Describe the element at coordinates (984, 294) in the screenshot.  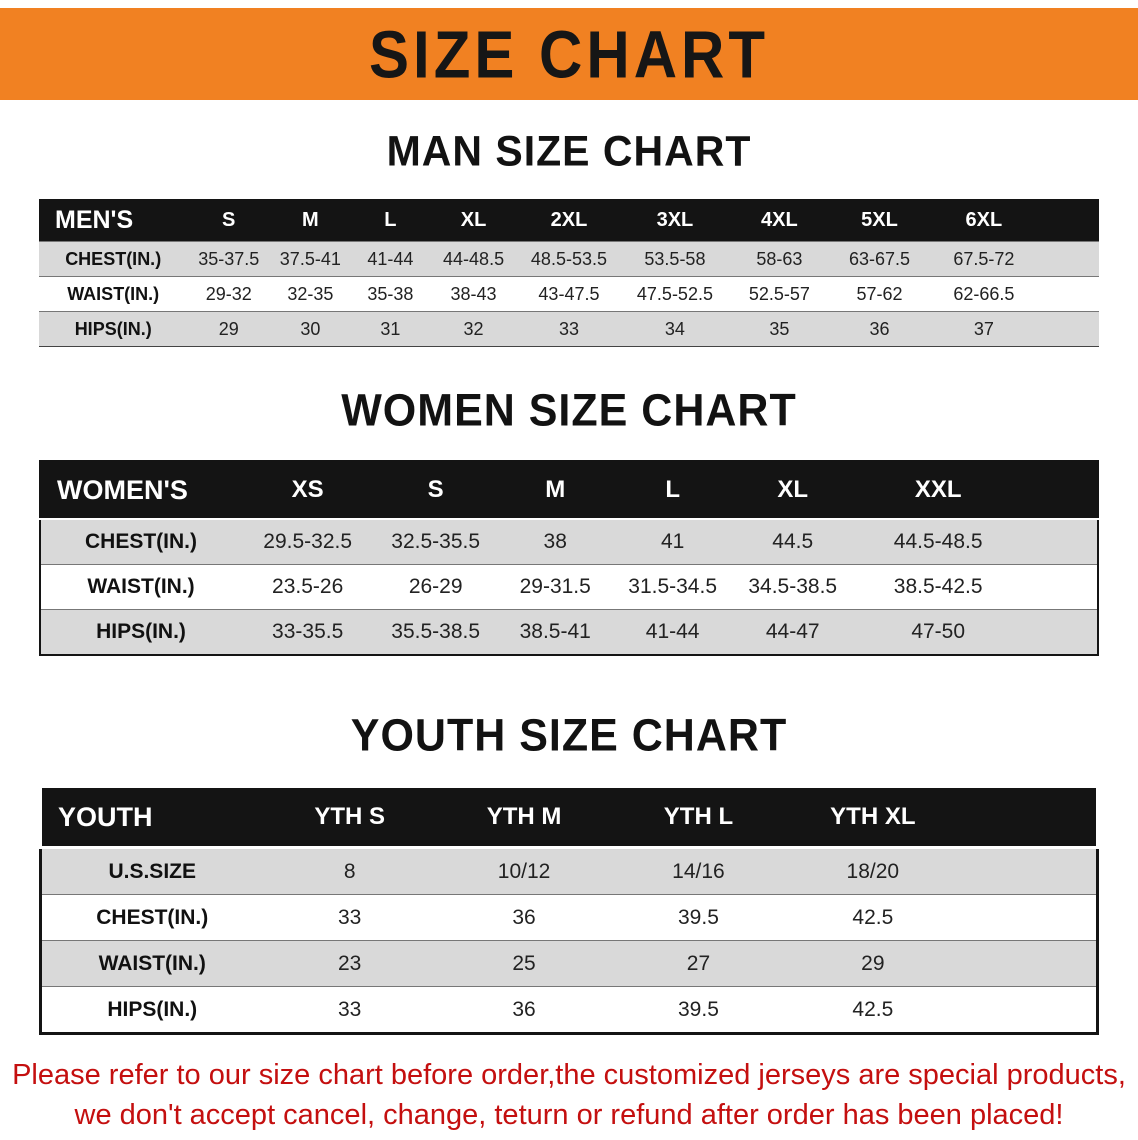
I see `table-cell: 62-66.5` at that location.